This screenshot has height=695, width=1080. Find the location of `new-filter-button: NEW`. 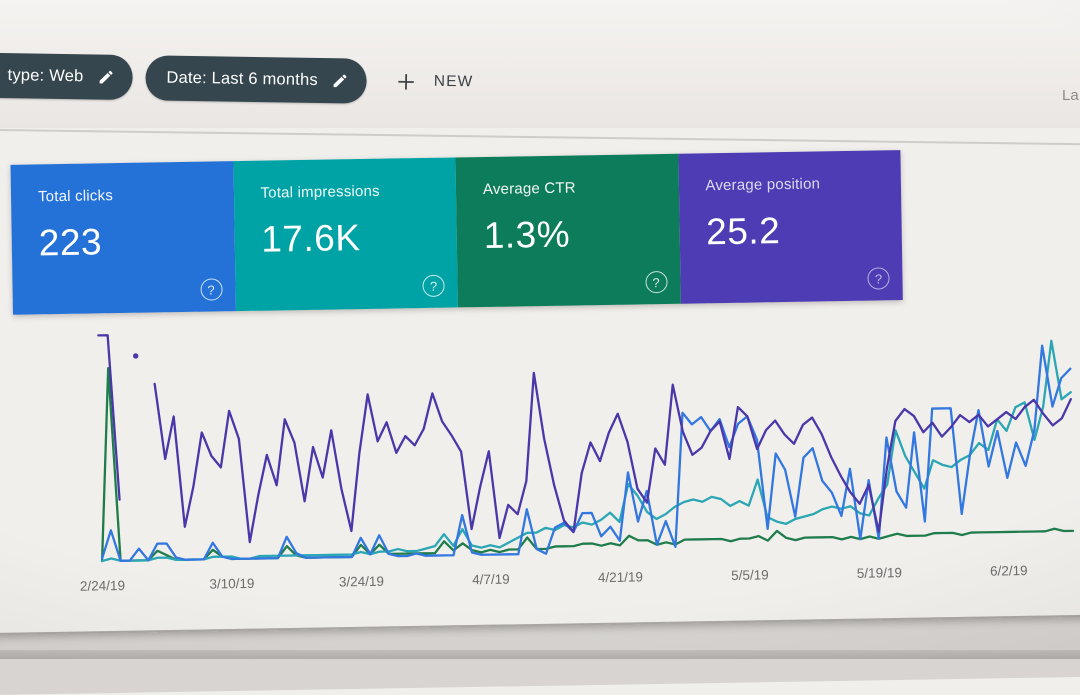

new-filter-button: NEW is located at coordinates (434, 82).